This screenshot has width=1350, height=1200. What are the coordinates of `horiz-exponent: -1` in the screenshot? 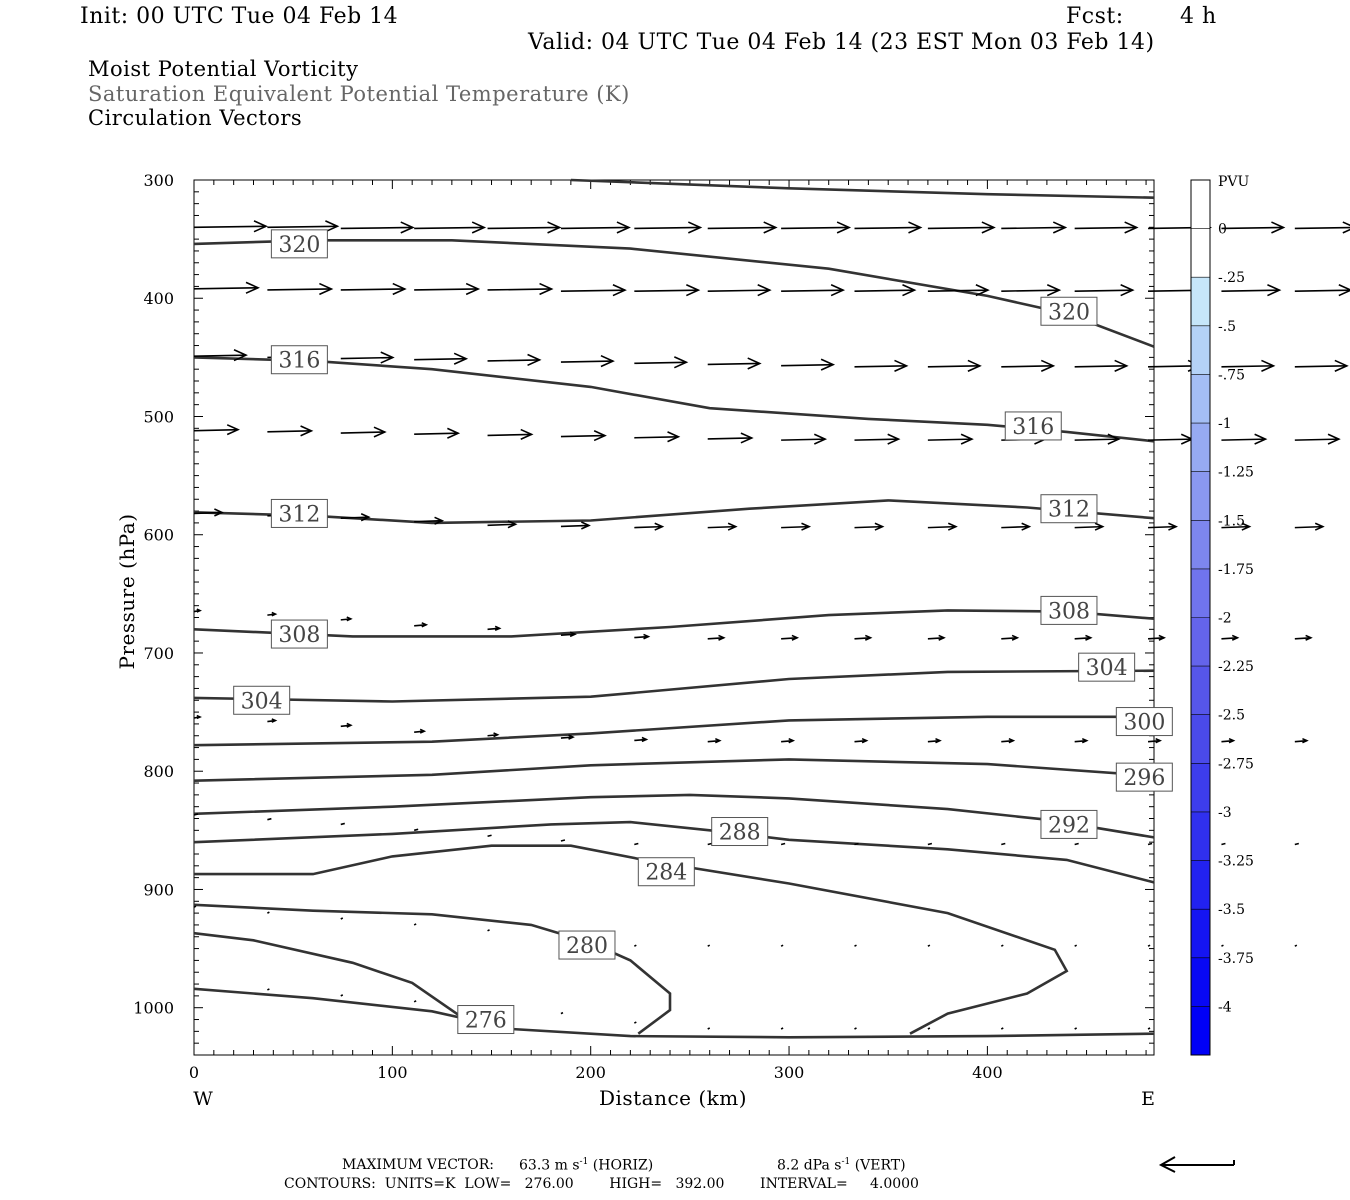 It's located at (584, 1162).